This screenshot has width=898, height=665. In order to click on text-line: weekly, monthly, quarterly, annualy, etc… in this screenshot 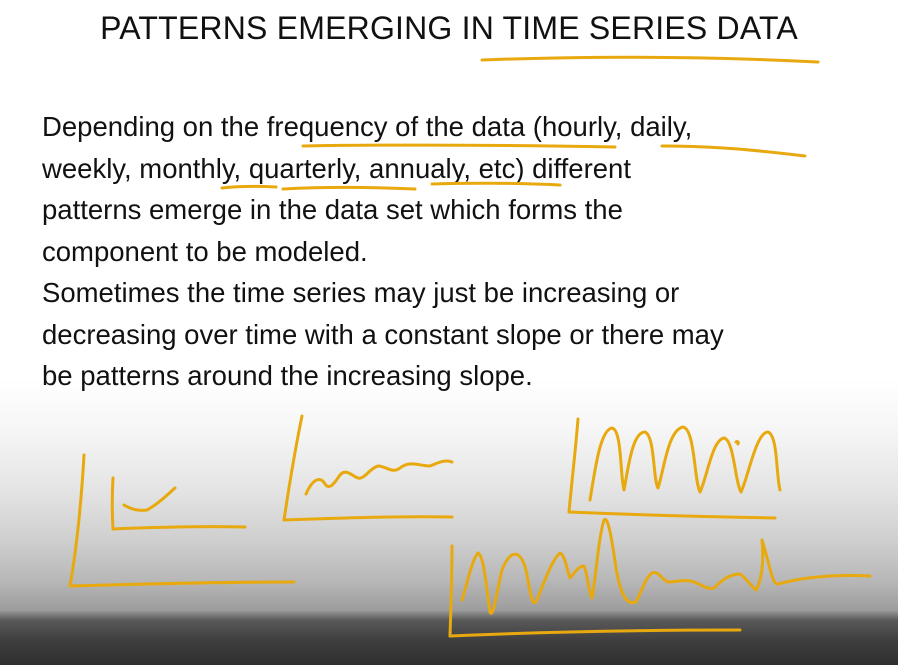, I will do `click(336, 168)`.